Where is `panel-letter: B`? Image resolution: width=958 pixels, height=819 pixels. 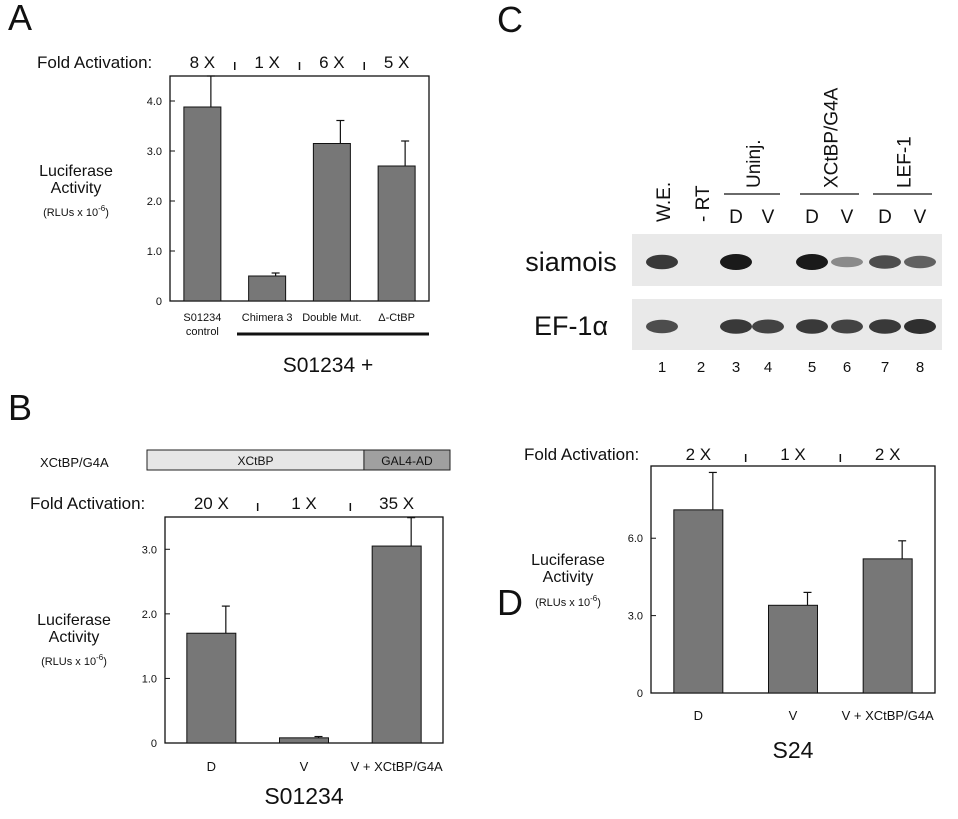 panel-letter: B is located at coordinates (20, 407).